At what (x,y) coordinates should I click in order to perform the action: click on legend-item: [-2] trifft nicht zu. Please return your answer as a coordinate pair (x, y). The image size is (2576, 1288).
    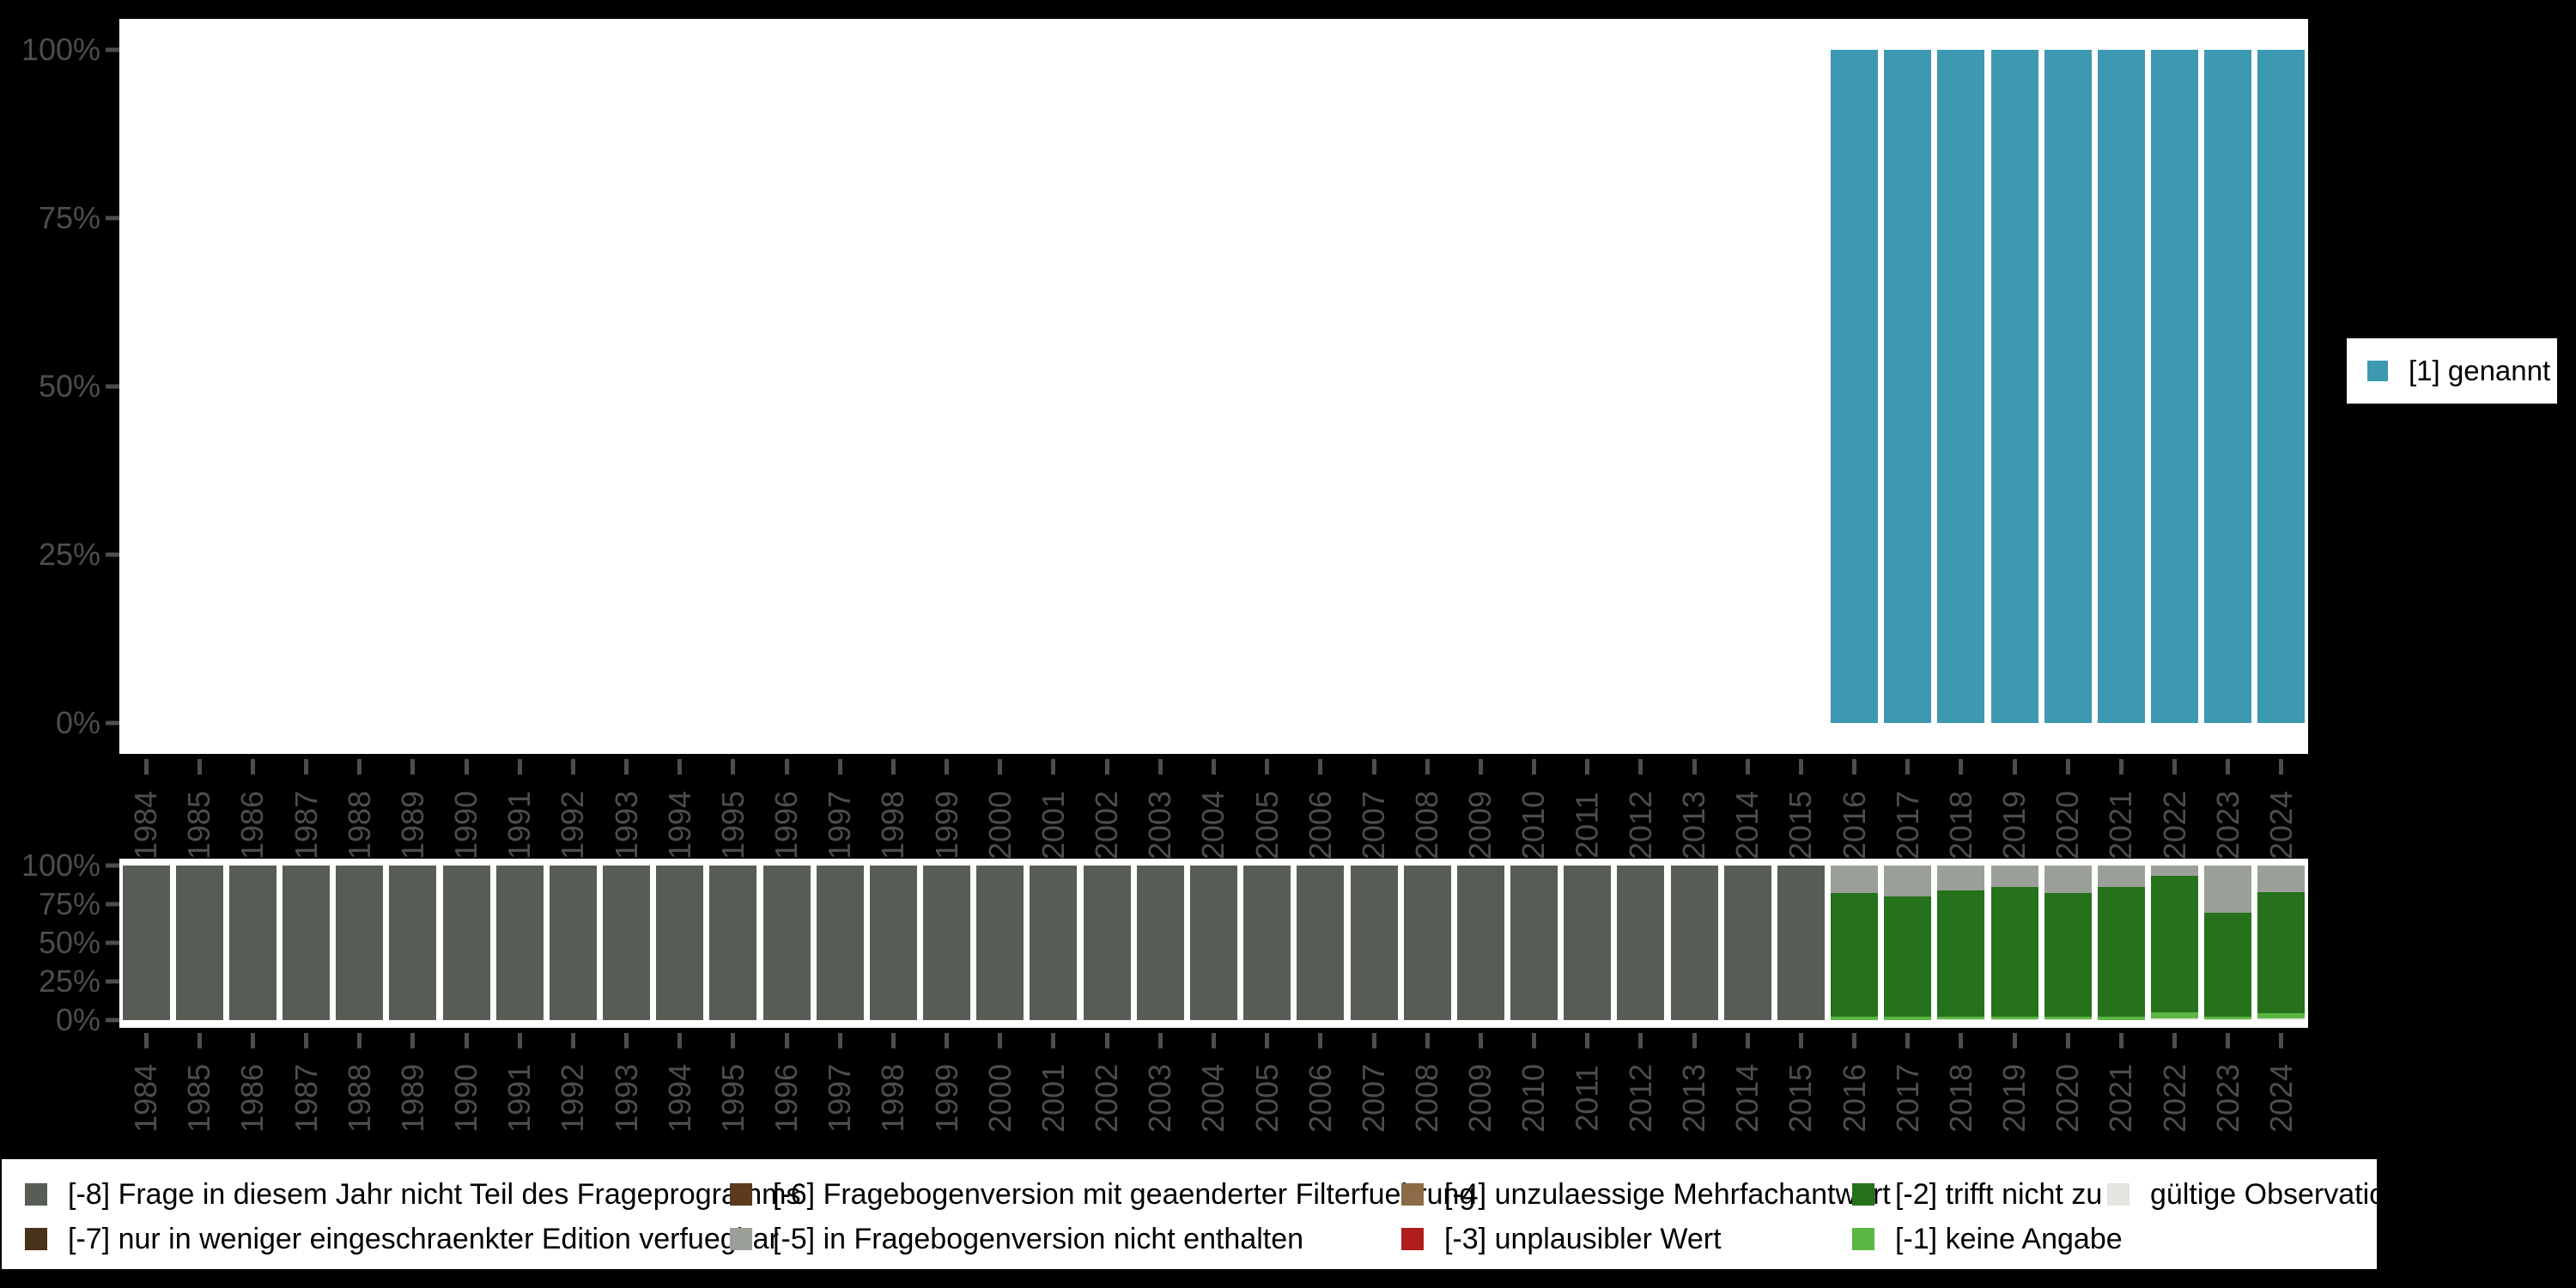
    Looking at the image, I should click on (1977, 1195).